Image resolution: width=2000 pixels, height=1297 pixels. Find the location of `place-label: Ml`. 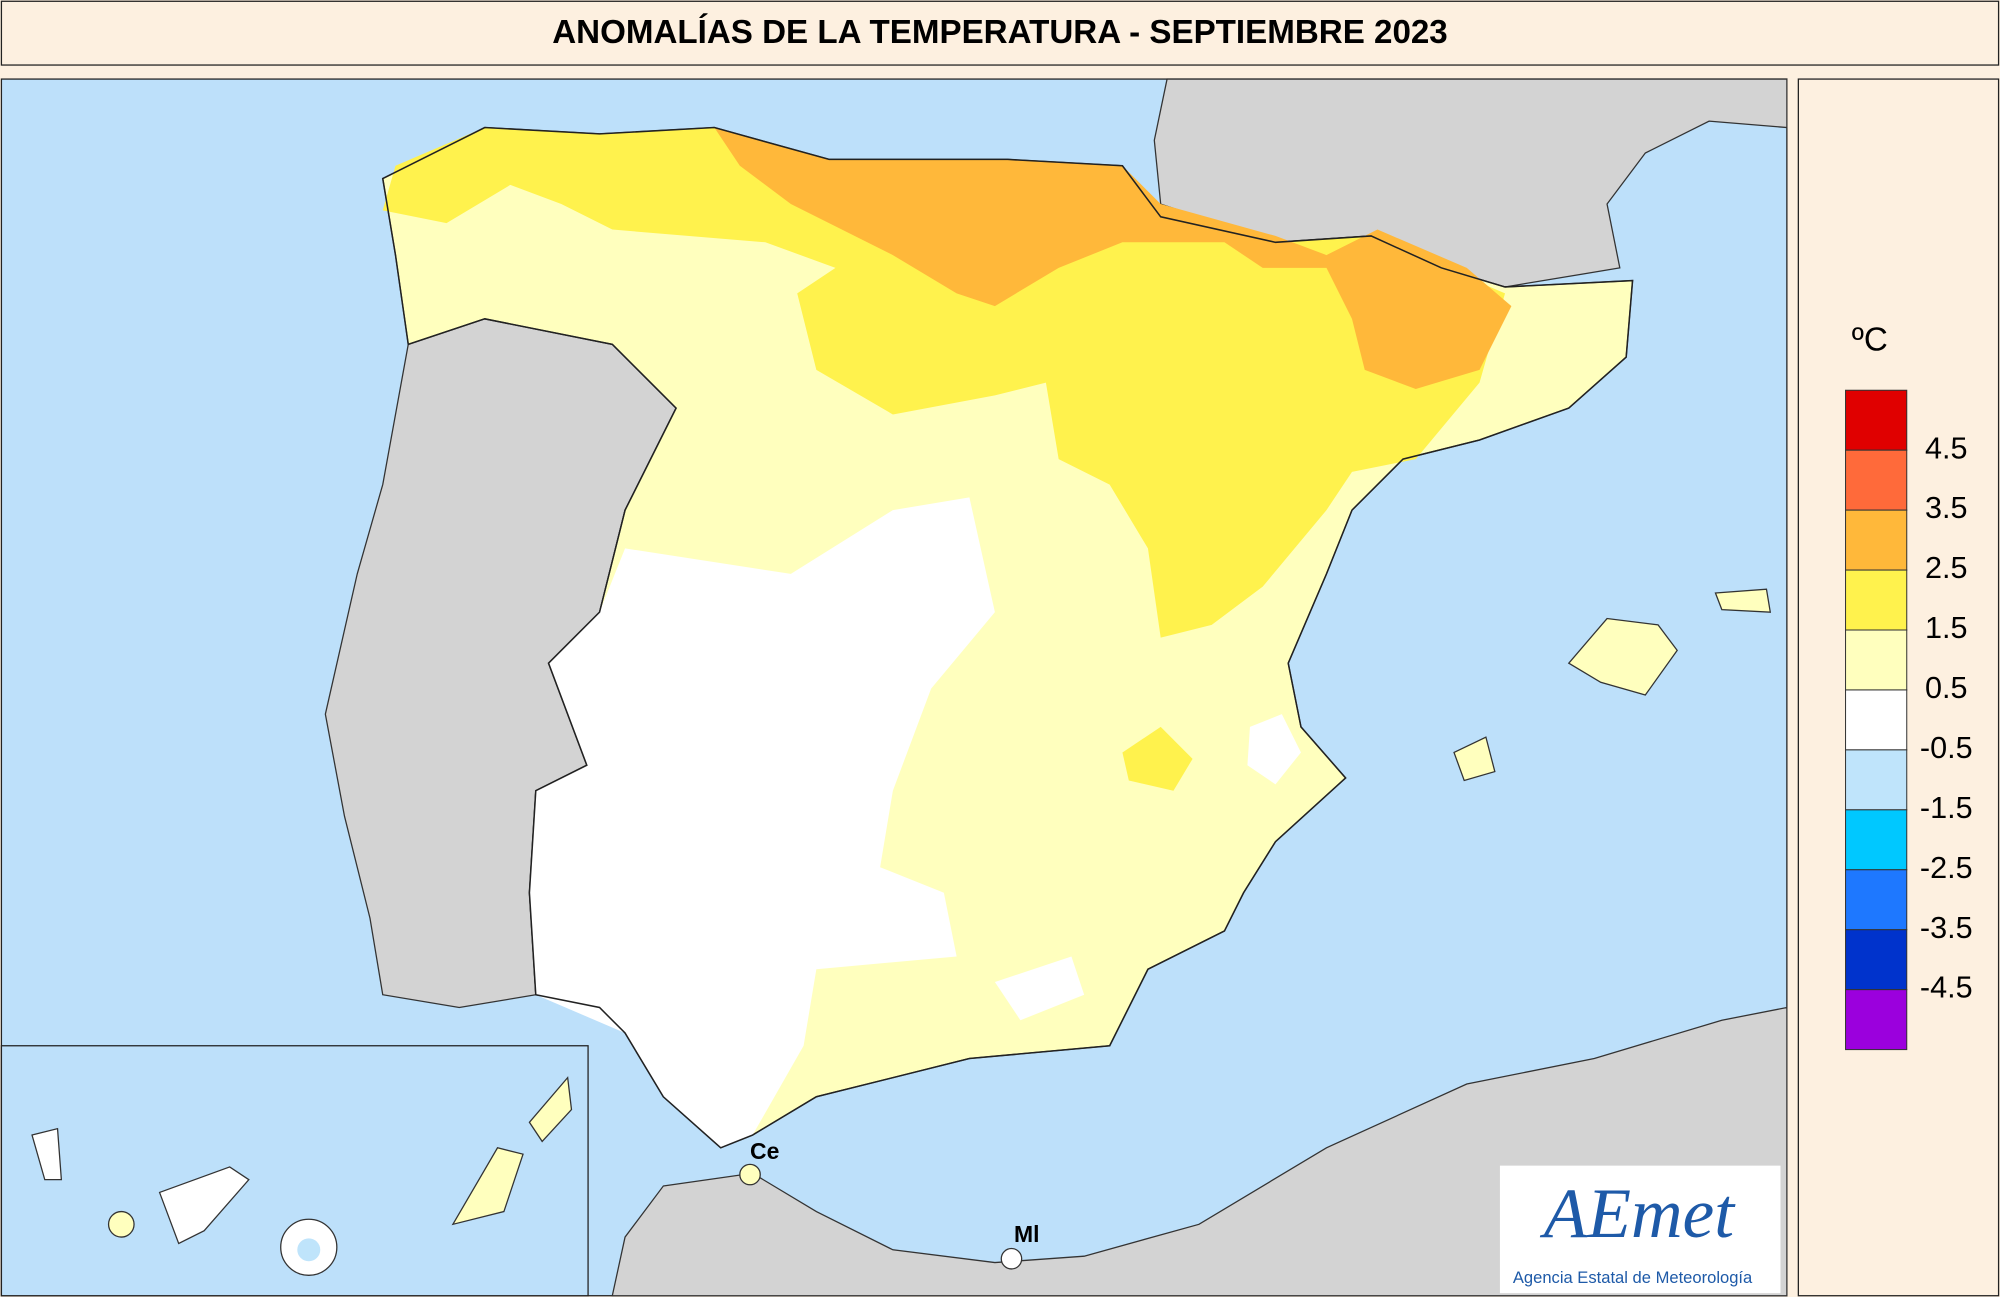

place-label: Ml is located at coordinates (1026, 1234).